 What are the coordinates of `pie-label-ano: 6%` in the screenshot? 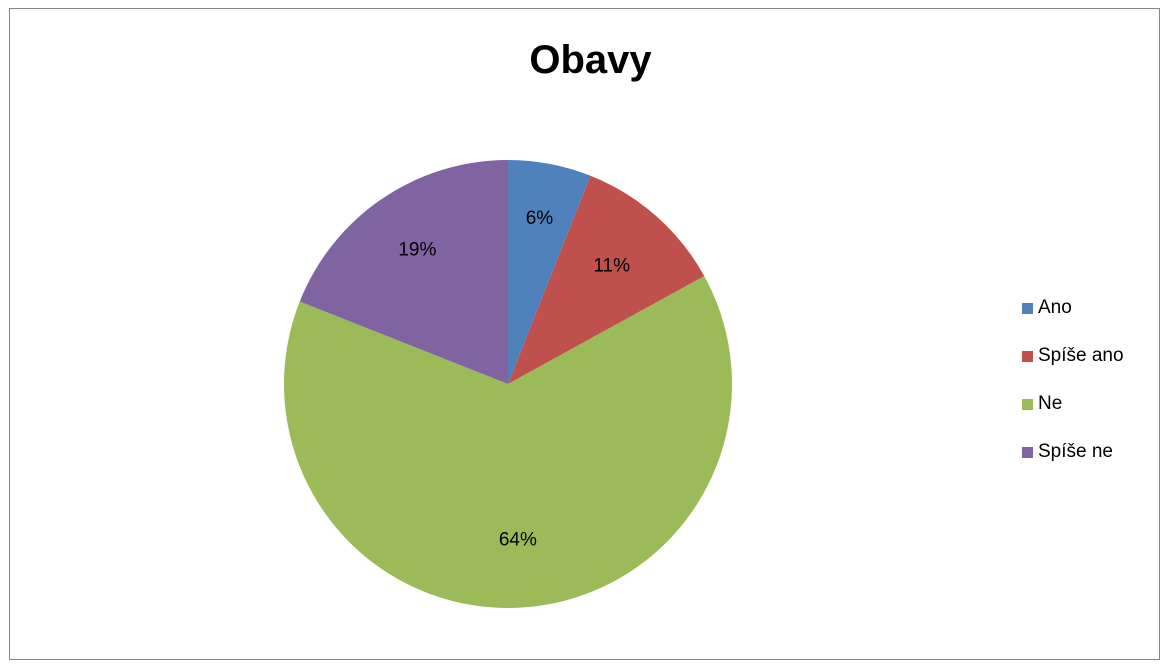 It's located at (540, 218).